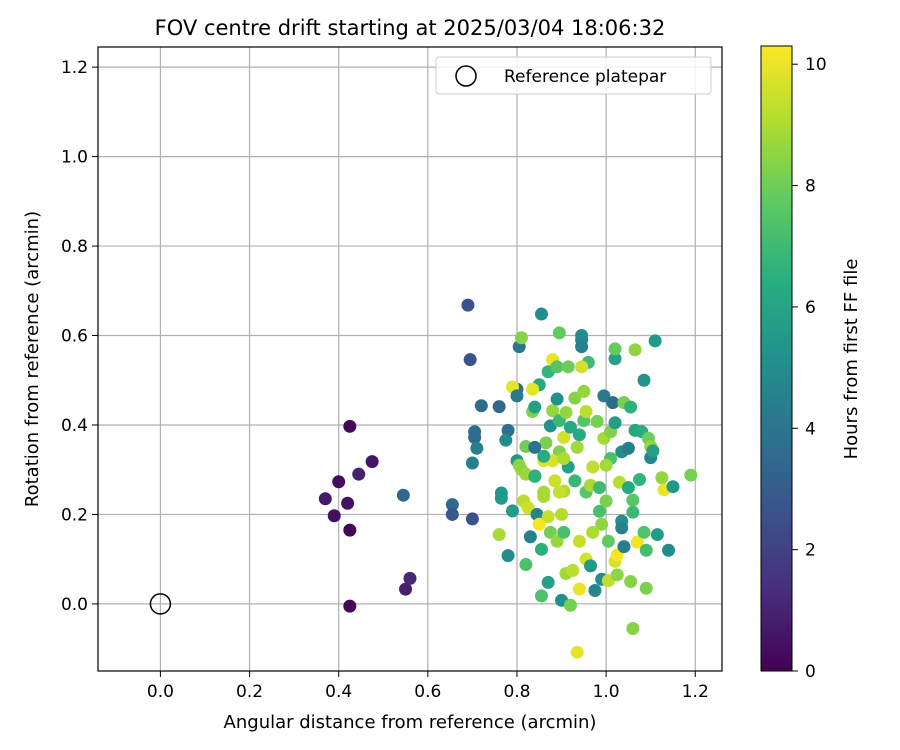 The height and width of the screenshot is (750, 900). I want to click on legend-box, so click(573, 75).